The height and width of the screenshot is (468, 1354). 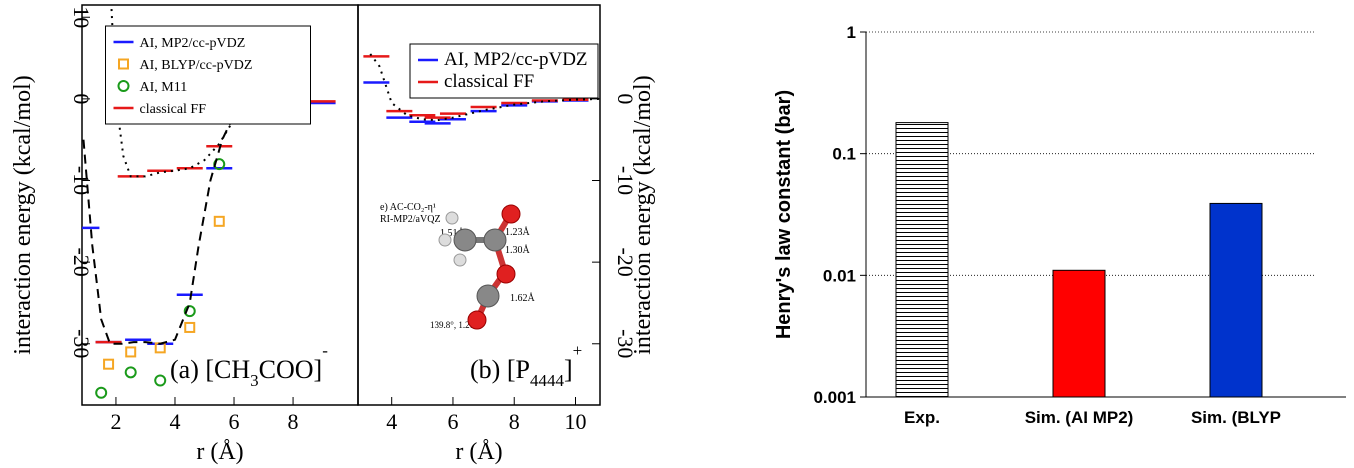 I want to click on panel-label-part: +, so click(x=578, y=350).